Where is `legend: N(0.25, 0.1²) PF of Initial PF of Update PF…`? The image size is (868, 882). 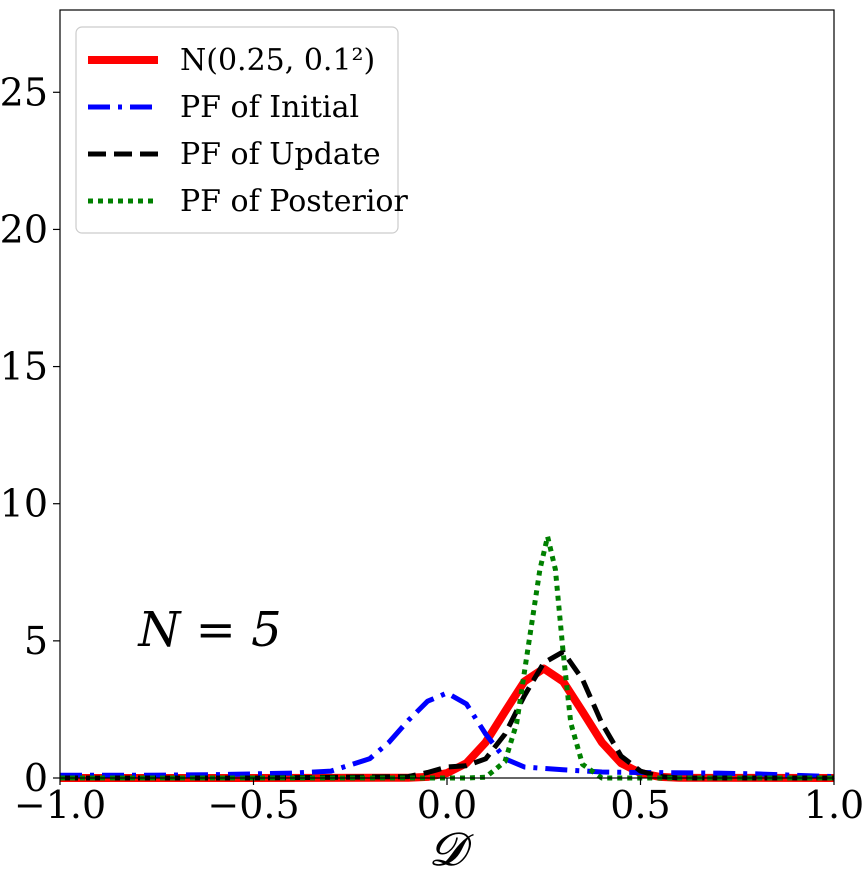
legend: N(0.25, 0.1²) PF of Initial PF of Update PF… is located at coordinates (241, 130).